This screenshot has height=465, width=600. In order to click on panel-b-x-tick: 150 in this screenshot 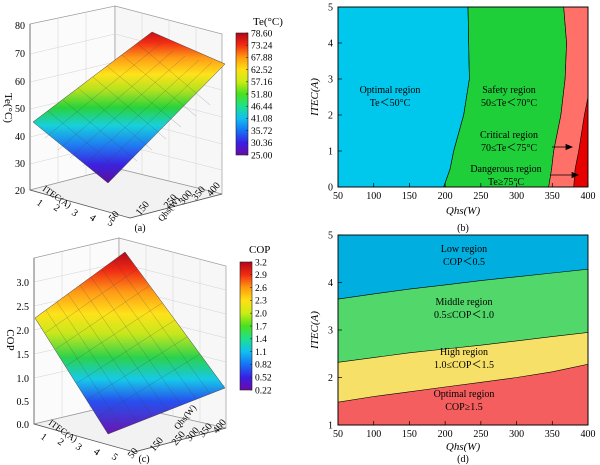, I will do `click(409, 196)`.